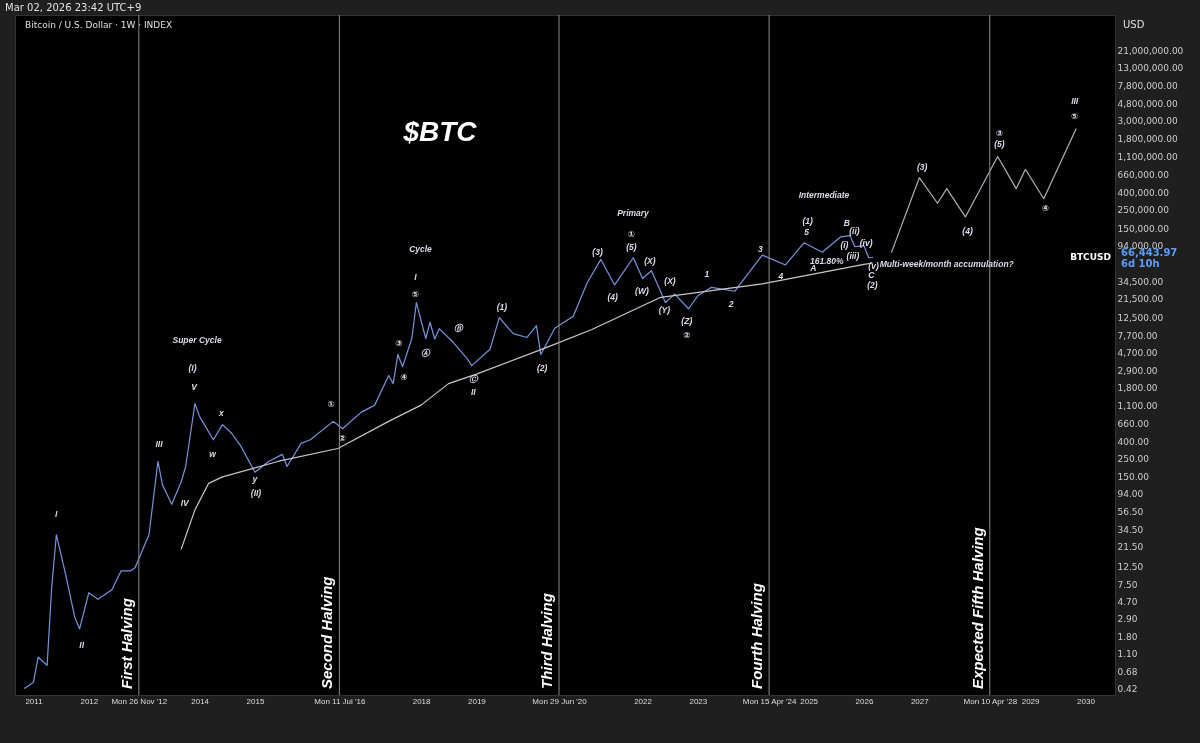 The image size is (1200, 743). Describe the element at coordinates (327, 632) in the screenshot. I see `ref-line-label: Second Halving` at that location.